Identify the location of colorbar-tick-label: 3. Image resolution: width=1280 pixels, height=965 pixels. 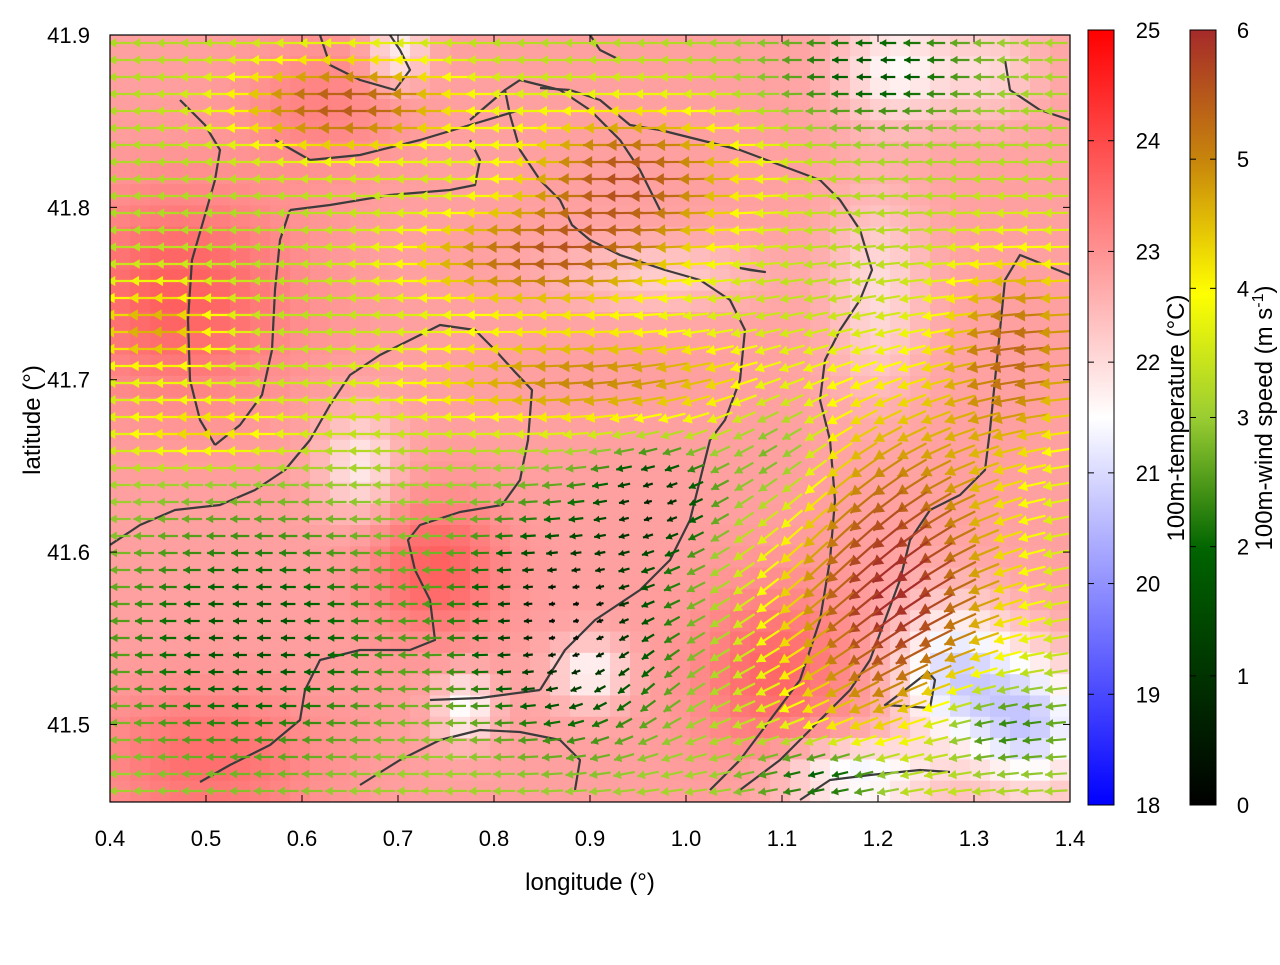
(1243, 418).